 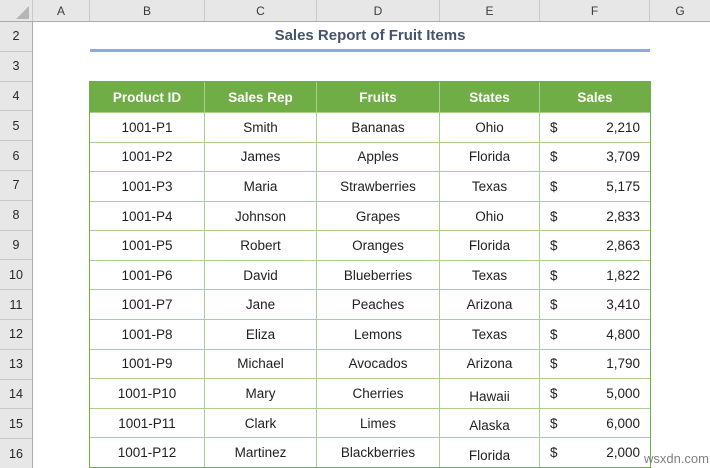 What do you see at coordinates (378, 157) in the screenshot?
I see `cell-fruit: Apples` at bounding box center [378, 157].